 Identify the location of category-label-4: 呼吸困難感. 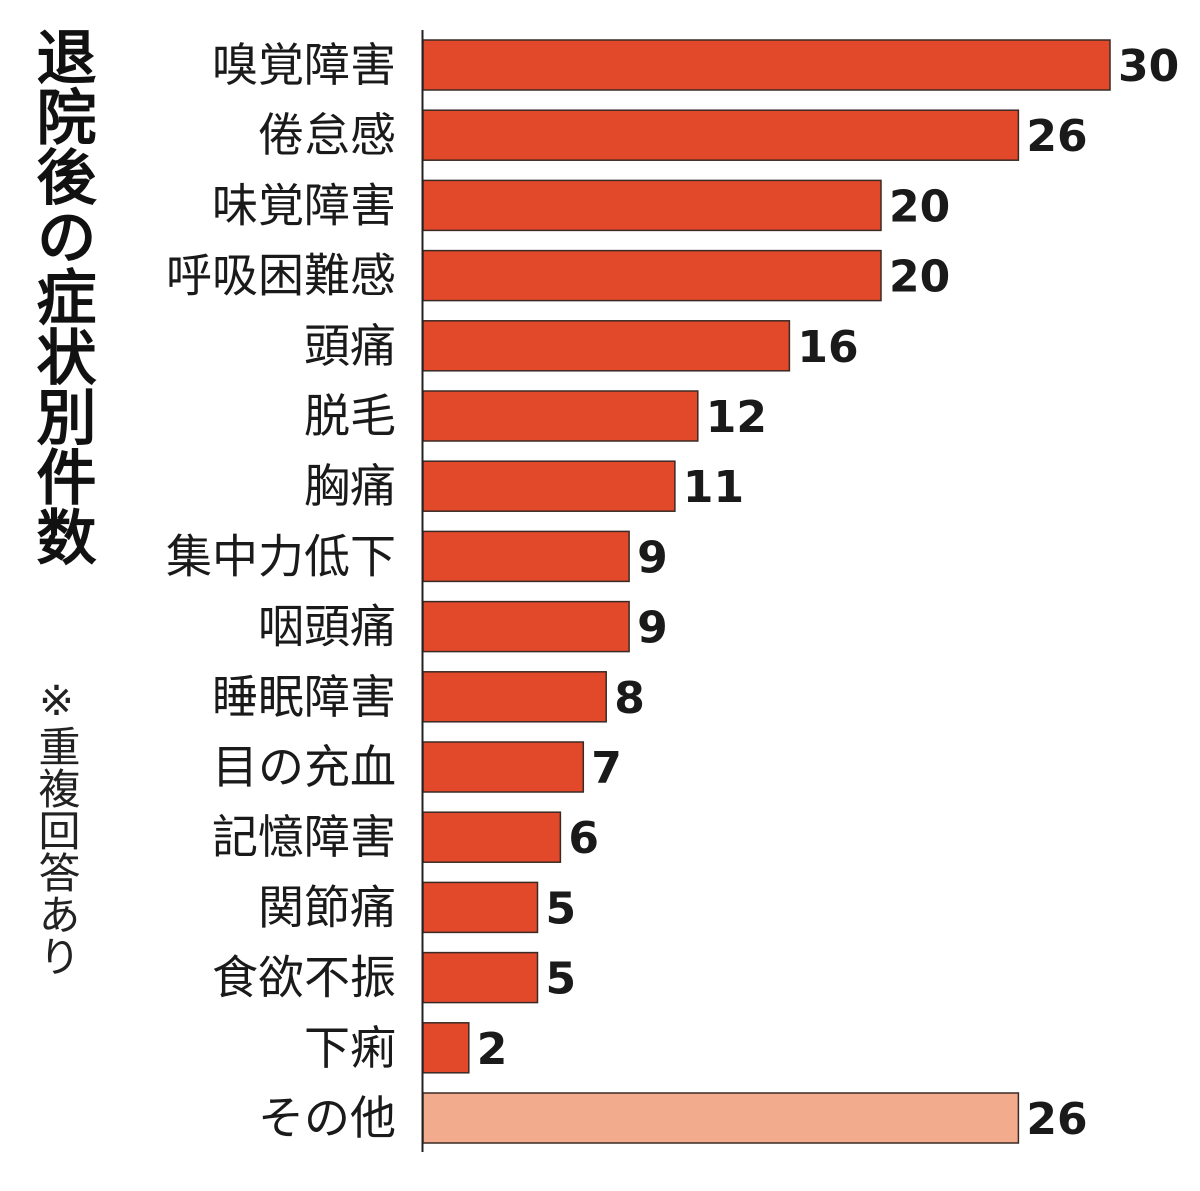
(281, 276).